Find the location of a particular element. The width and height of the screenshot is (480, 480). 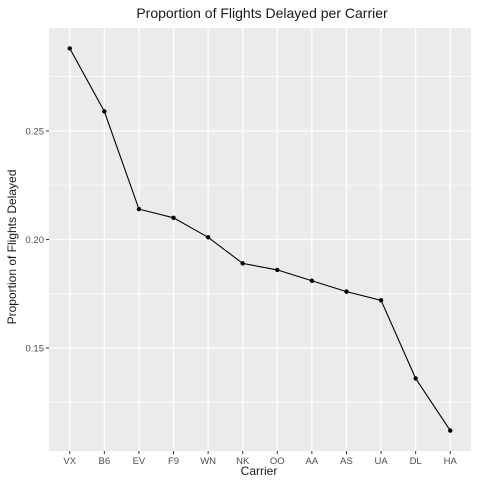

x-tick-label-ua: UA is located at coordinates (381, 461).